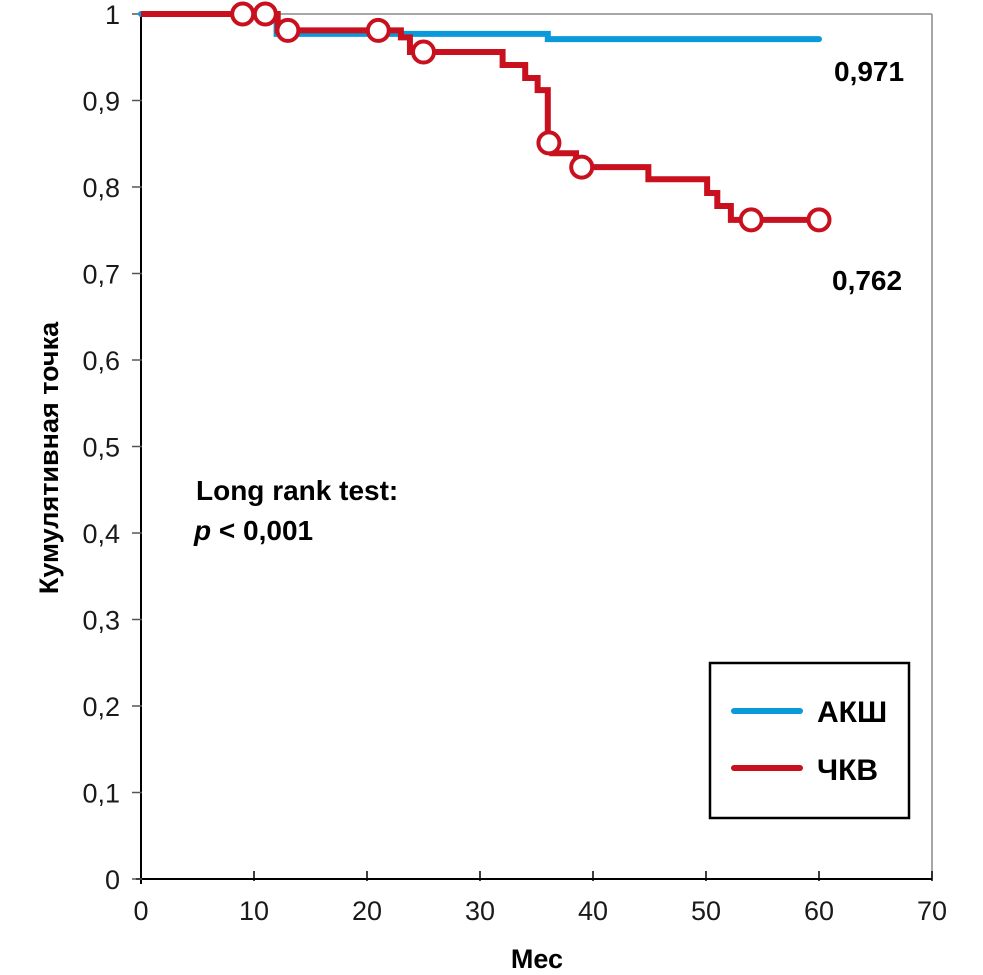  Describe the element at coordinates (101, 448) in the screenshot. I see `y-tick-label: 0,5` at that location.